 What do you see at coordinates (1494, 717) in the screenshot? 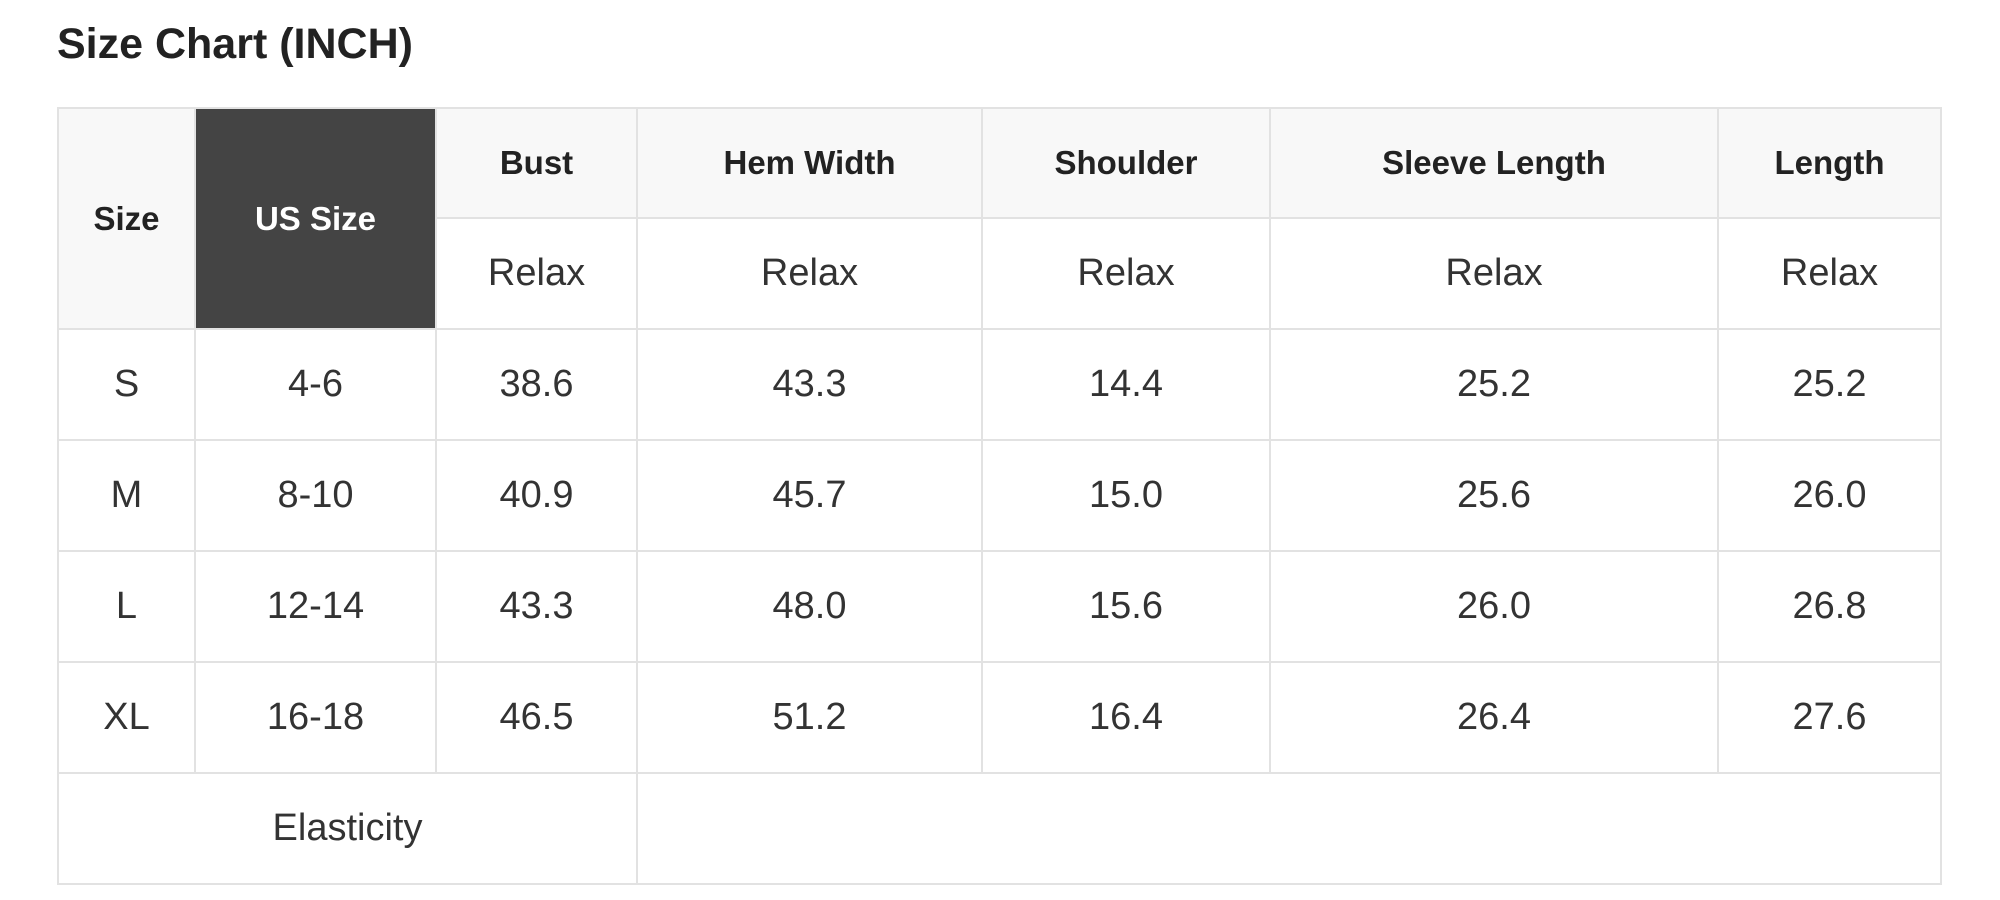
I see `cell-sleeve-length: 26.4` at bounding box center [1494, 717].